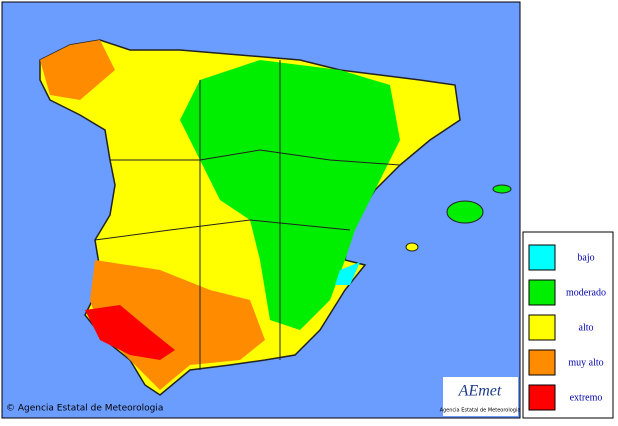 This screenshot has height=426, width=618. What do you see at coordinates (585, 362) in the screenshot?
I see `legend-label: muy alto` at bounding box center [585, 362].